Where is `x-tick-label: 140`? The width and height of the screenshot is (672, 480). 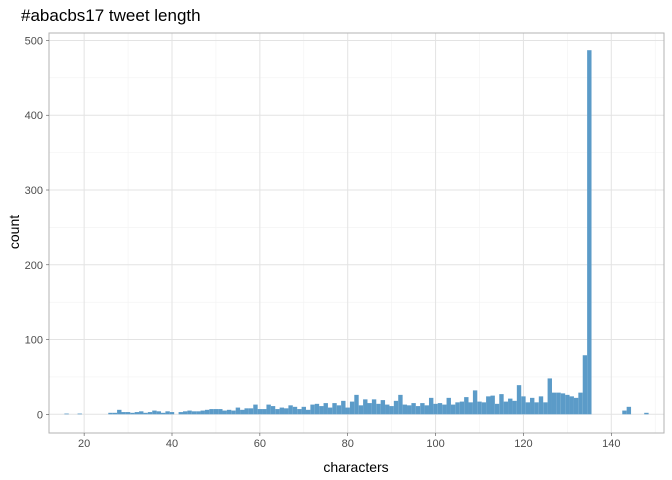 x-tick-label: 140 is located at coordinates (611, 444).